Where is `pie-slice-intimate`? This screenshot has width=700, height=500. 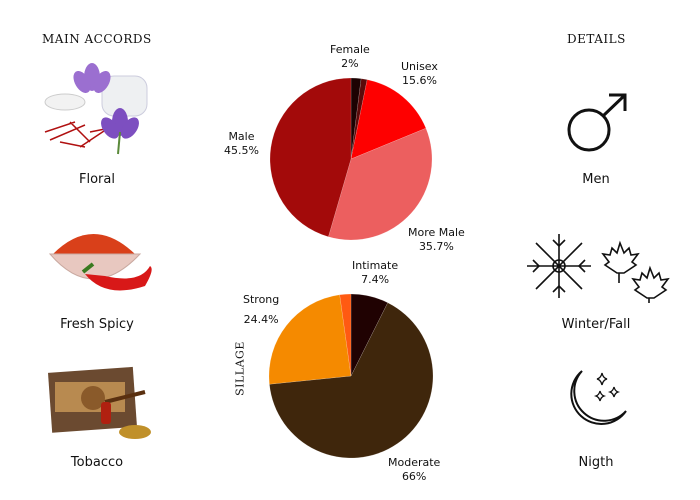
pie-slice-intimate is located at coordinates (369, 335).